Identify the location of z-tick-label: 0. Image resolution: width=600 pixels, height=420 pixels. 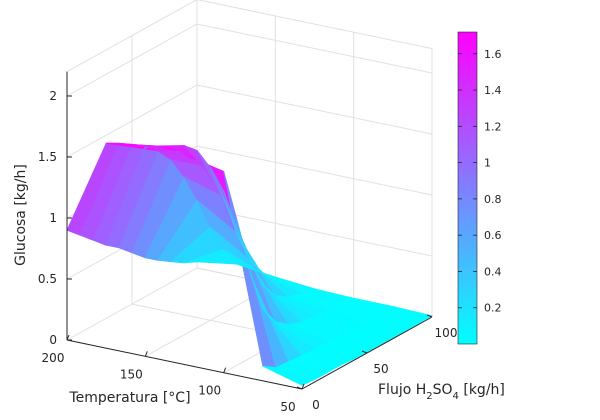
(53, 340).